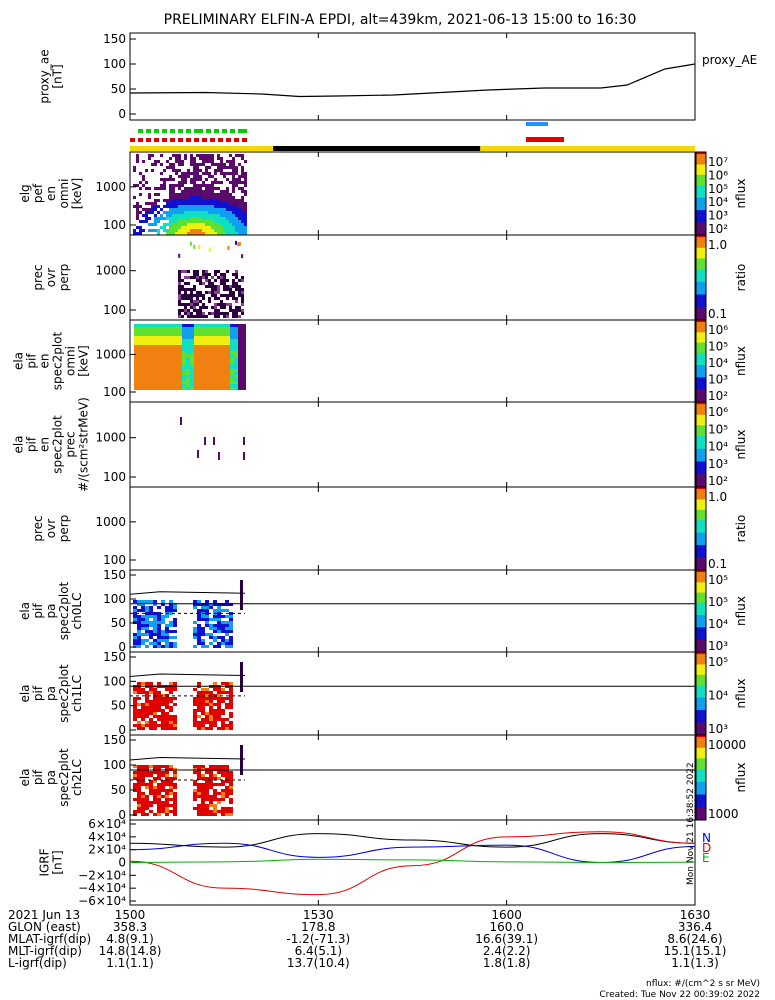 The image size is (775, 1000). I want to click on x-axis-row-value: 13.7(10.4), so click(318, 963).